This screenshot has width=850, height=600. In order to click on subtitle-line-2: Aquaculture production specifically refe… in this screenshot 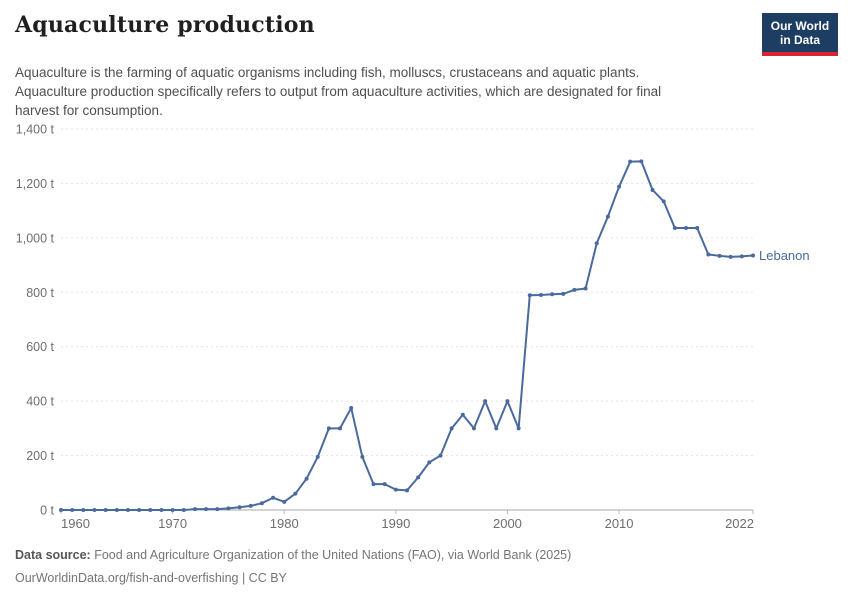, I will do `click(338, 91)`.